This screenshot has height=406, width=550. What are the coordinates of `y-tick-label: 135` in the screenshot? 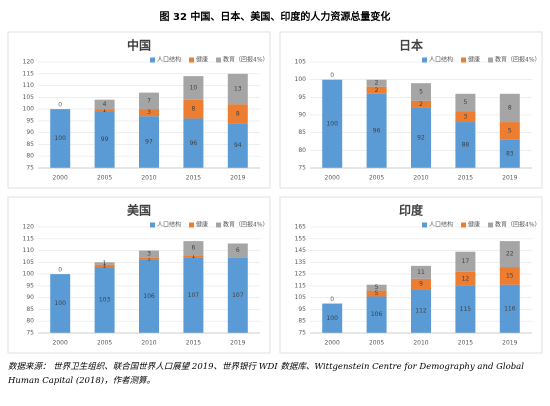 It's located at (301, 262).